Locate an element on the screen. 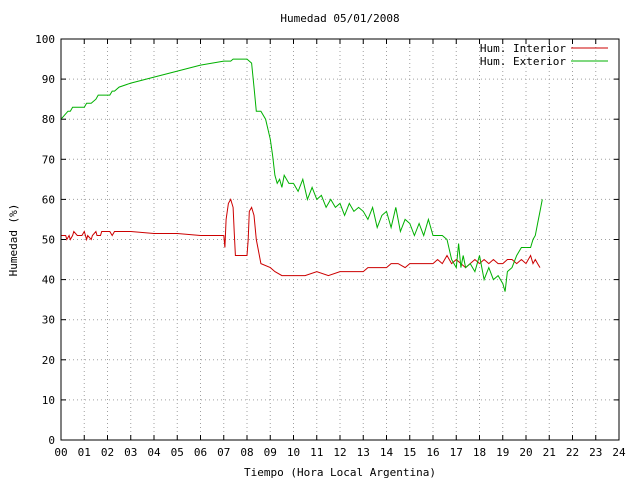  x-tick-label: 04 is located at coordinates (154, 452).